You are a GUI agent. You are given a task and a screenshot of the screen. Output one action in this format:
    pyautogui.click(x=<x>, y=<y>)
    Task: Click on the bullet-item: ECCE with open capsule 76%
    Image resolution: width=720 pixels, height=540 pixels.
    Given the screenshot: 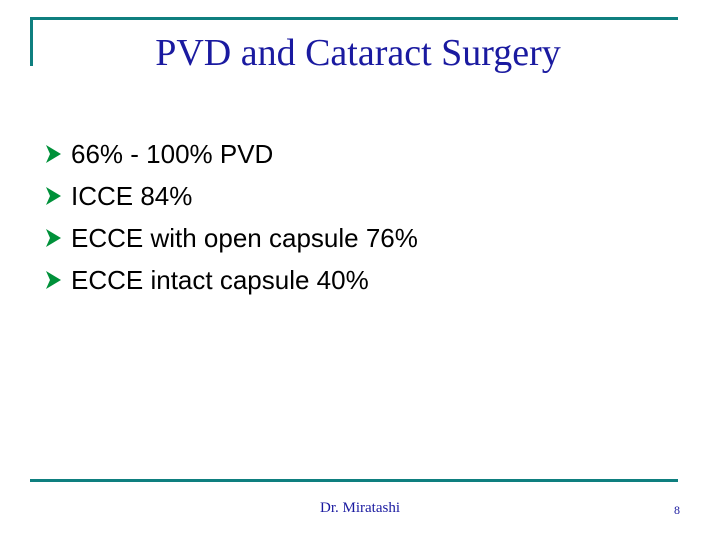 What is the action you would take?
    pyautogui.click(x=232, y=238)
    